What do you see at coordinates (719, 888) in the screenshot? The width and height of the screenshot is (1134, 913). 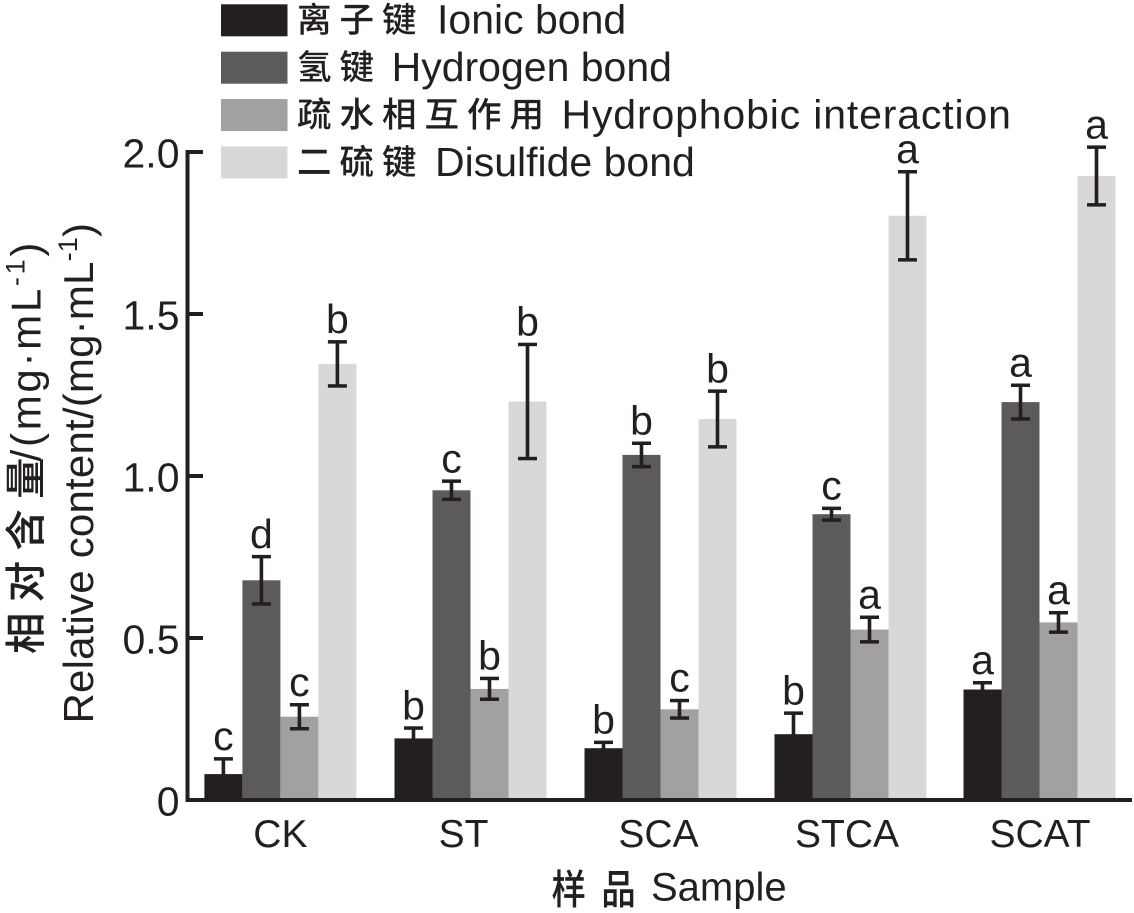 I see `svg-text: Sample` at bounding box center [719, 888].